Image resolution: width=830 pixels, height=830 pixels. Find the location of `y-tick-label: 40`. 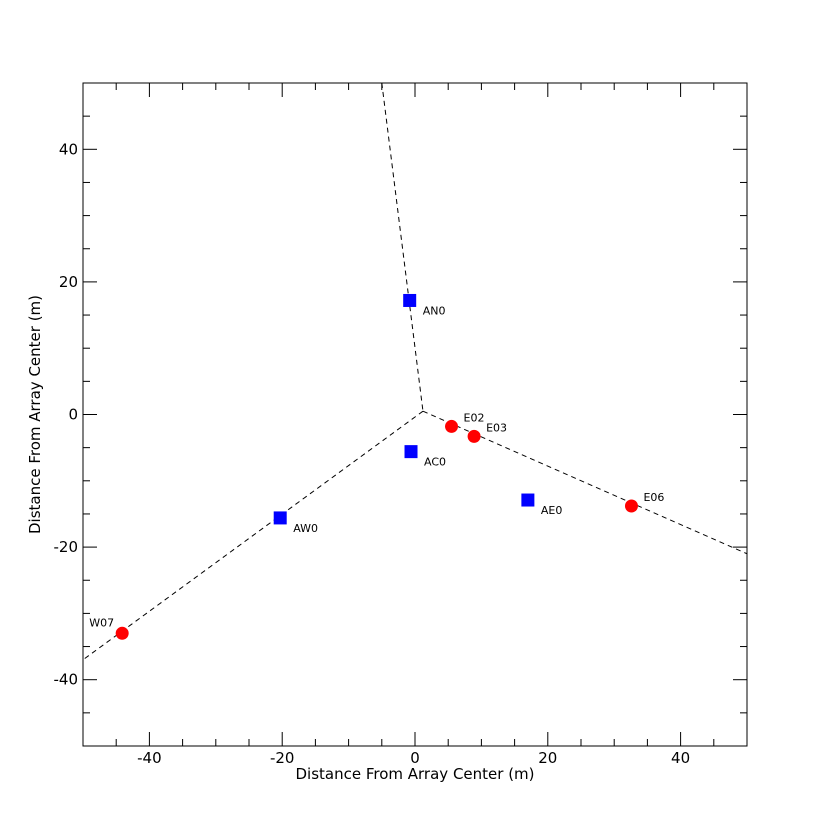

y-tick-label: 40 is located at coordinates (68, 149).